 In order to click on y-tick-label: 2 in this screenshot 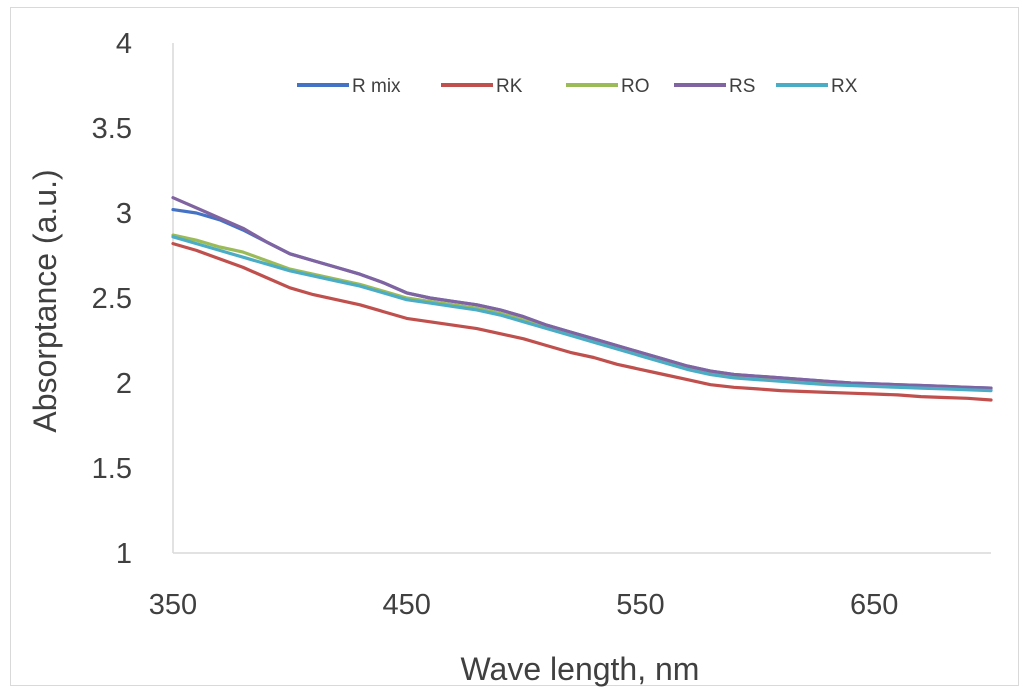, I will do `click(124, 384)`.